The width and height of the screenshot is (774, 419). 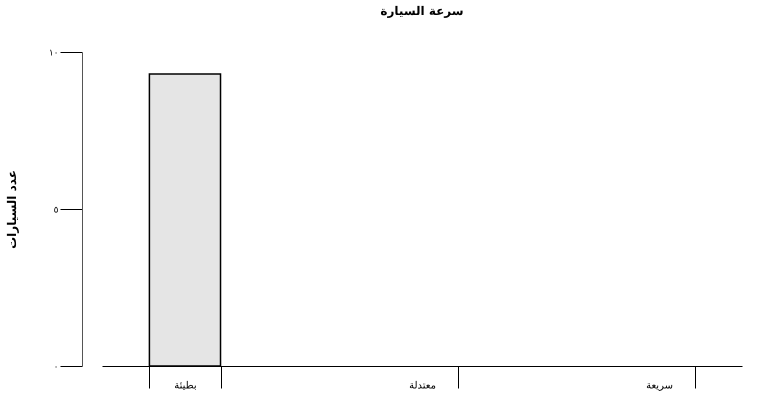 I want to click on y-tick-label: ٠, so click(x=56, y=367).